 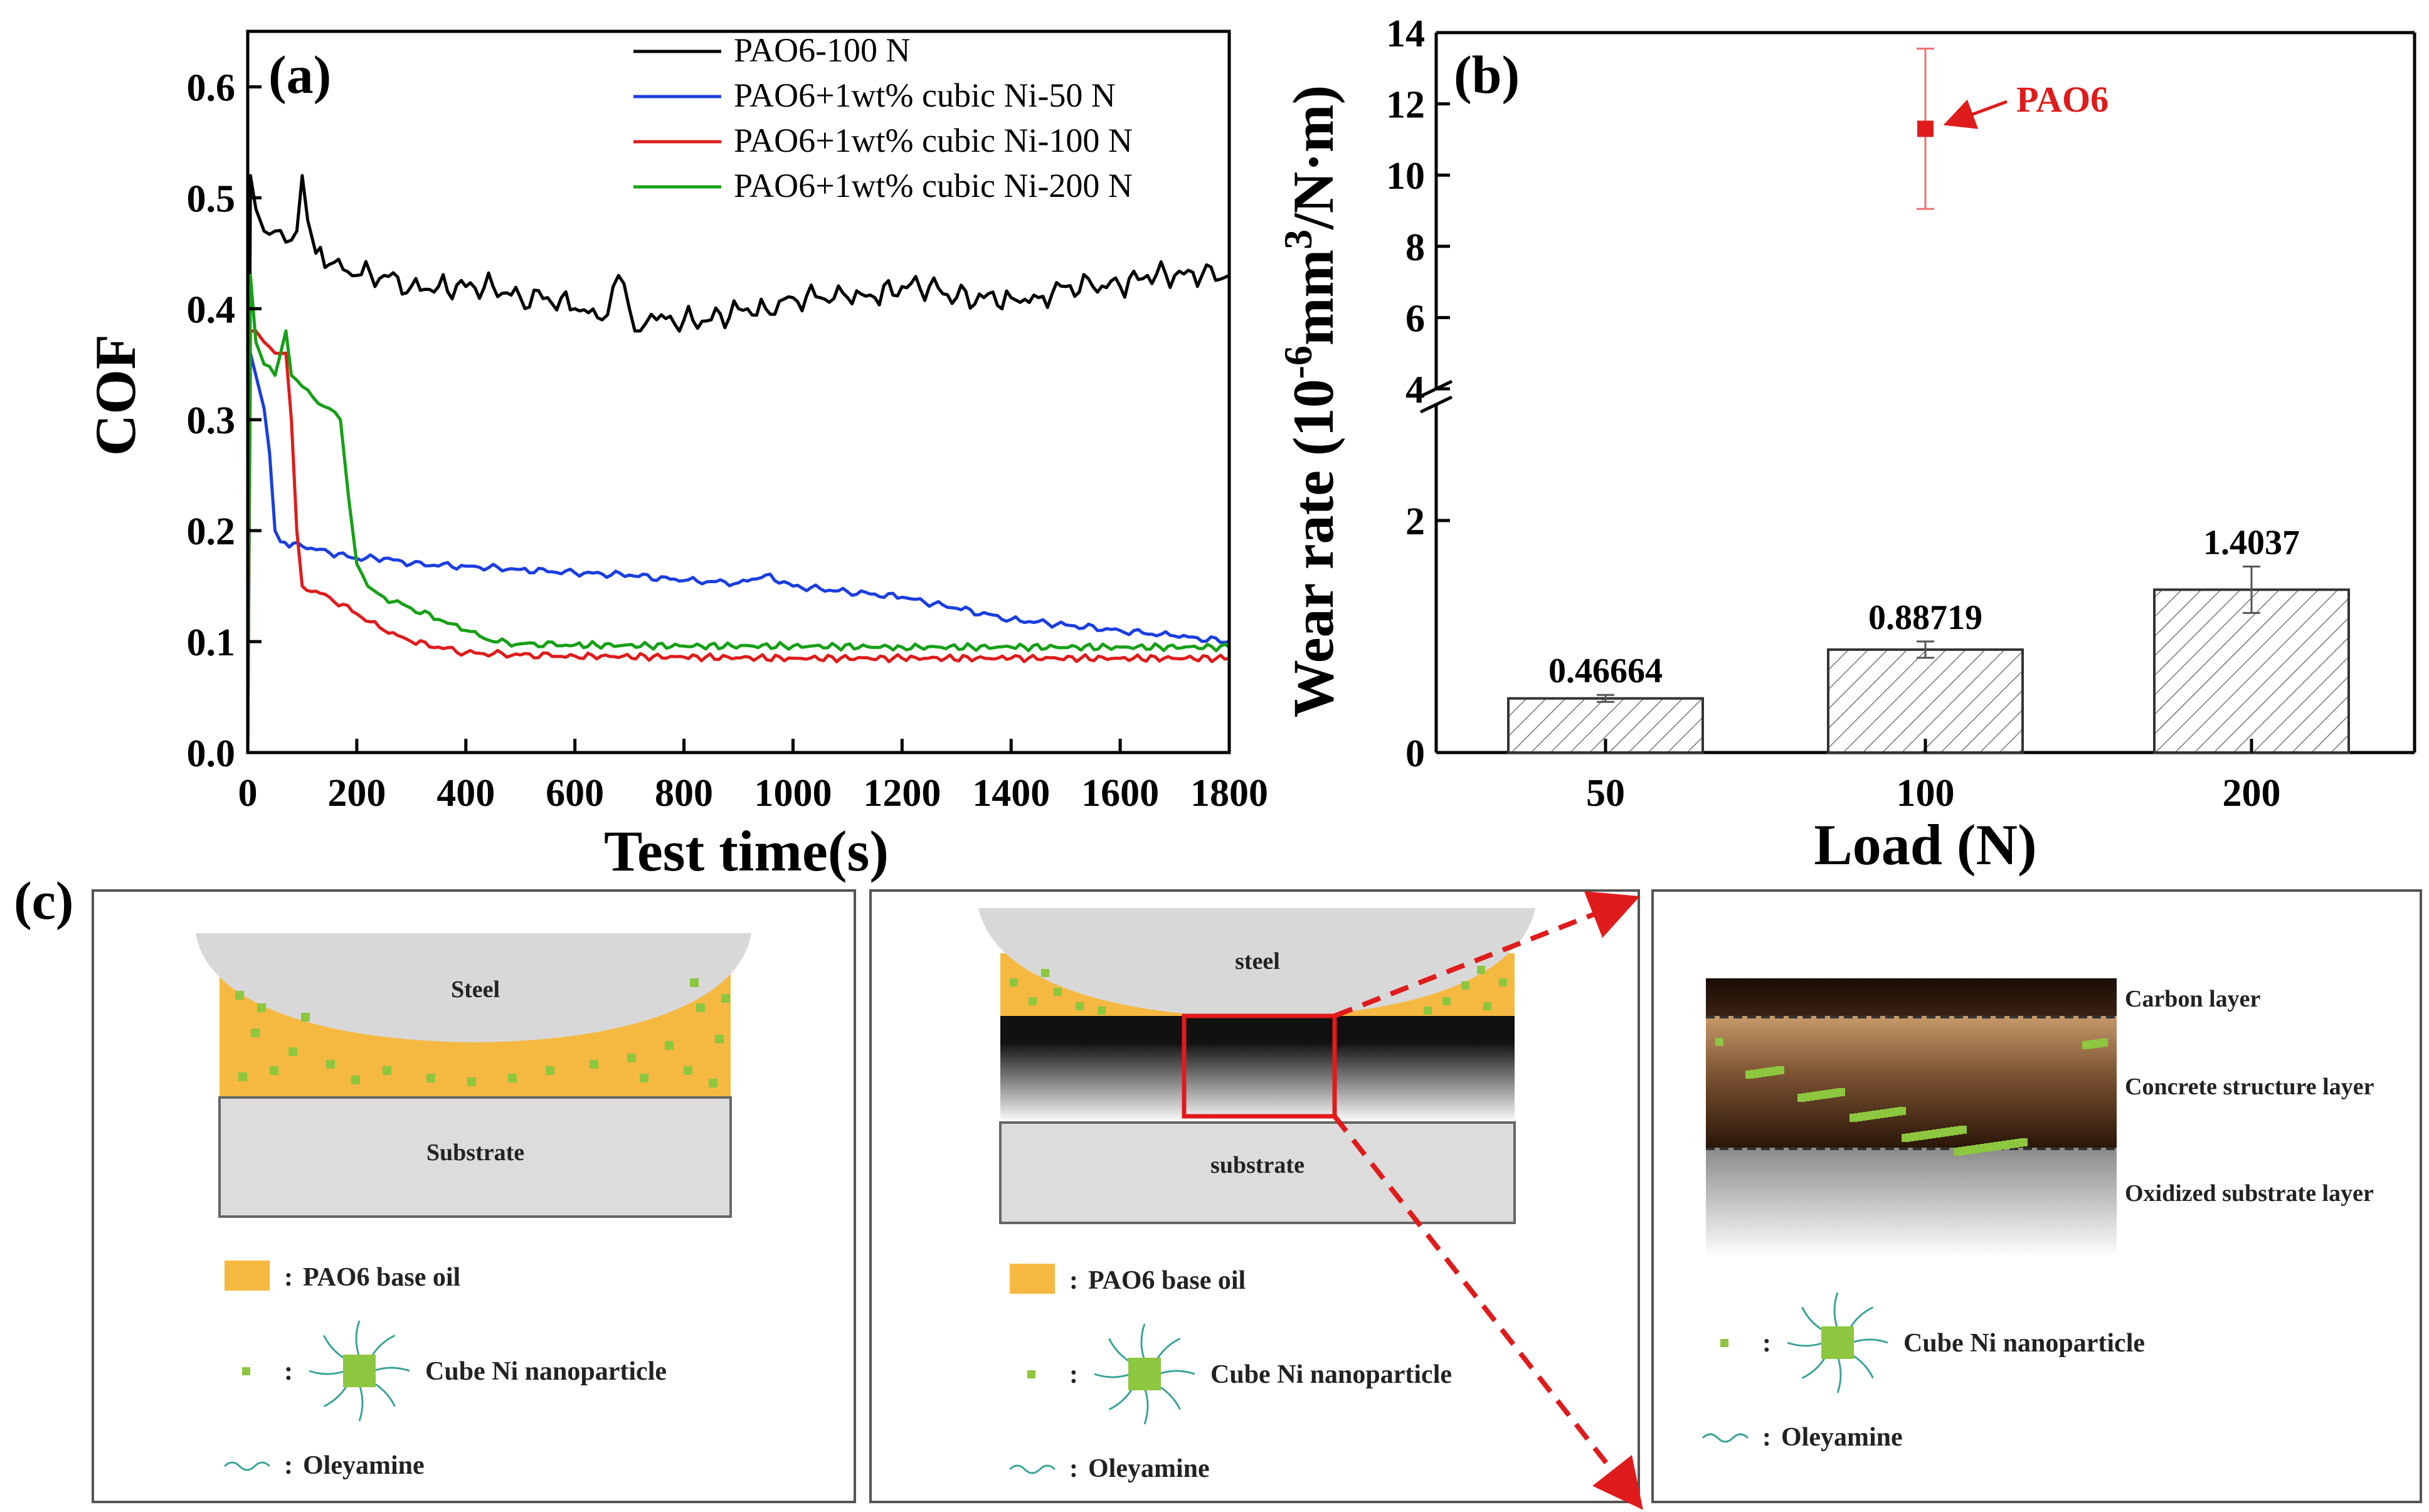 I want to click on ref-point-arrow, so click(x=1975, y=114).